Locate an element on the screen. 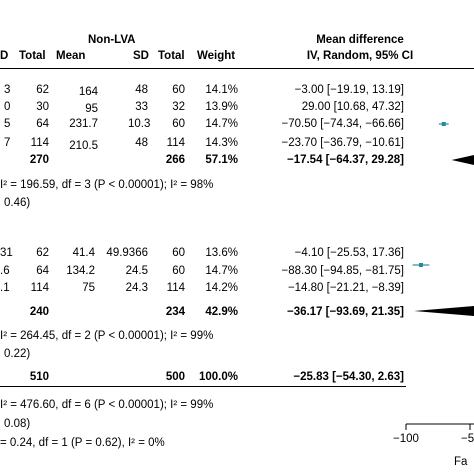  overall-effect-text: 0.08) is located at coordinates (17, 424).